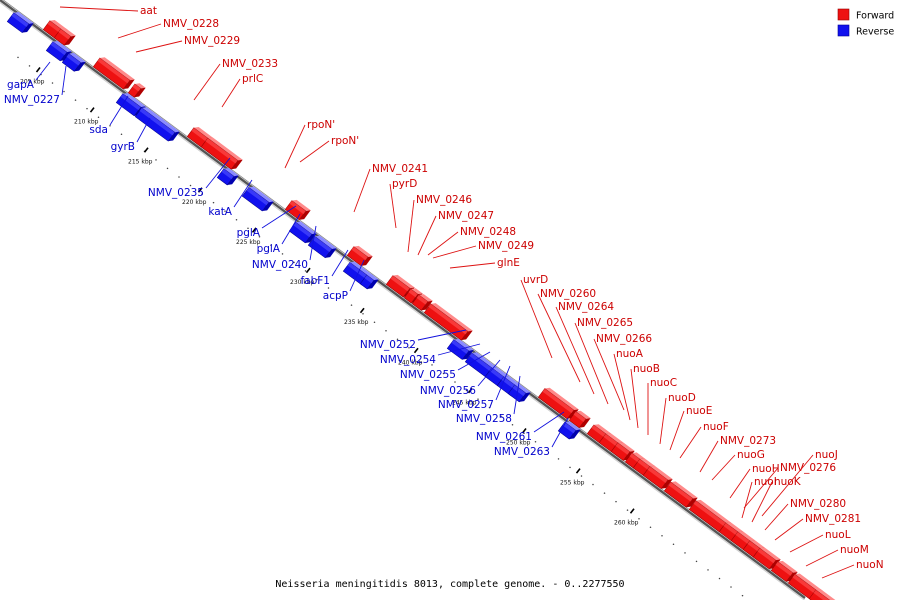  What do you see at coordinates (248, 242) in the screenshot?
I see `ruler-tick-label: 225 kbp` at bounding box center [248, 242].